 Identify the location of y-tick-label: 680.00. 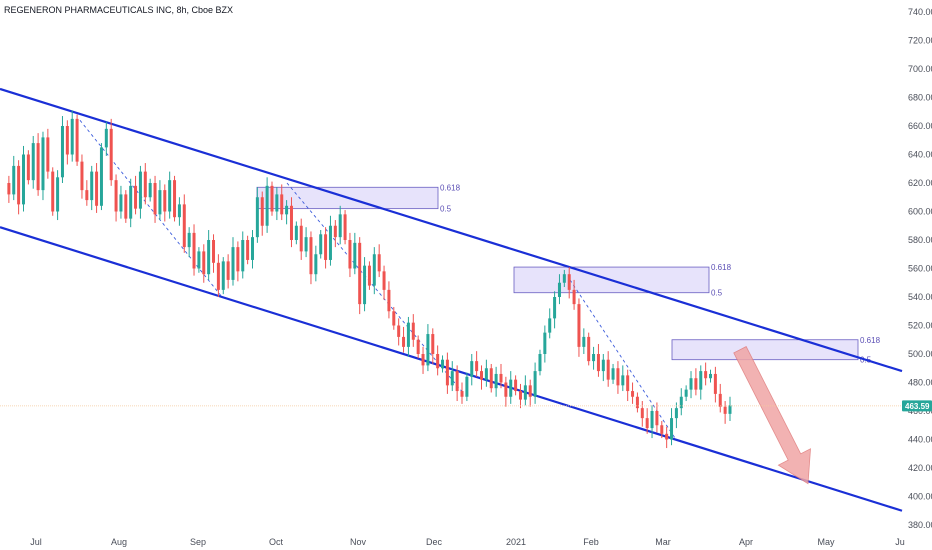
(920, 98).